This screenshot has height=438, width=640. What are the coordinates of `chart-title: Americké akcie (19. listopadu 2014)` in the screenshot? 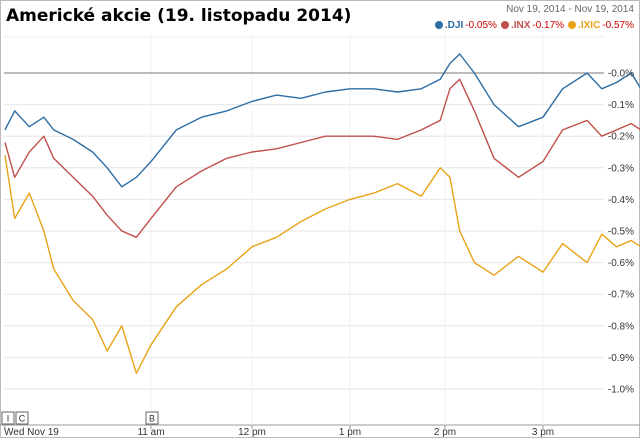 It's located at (179, 16).